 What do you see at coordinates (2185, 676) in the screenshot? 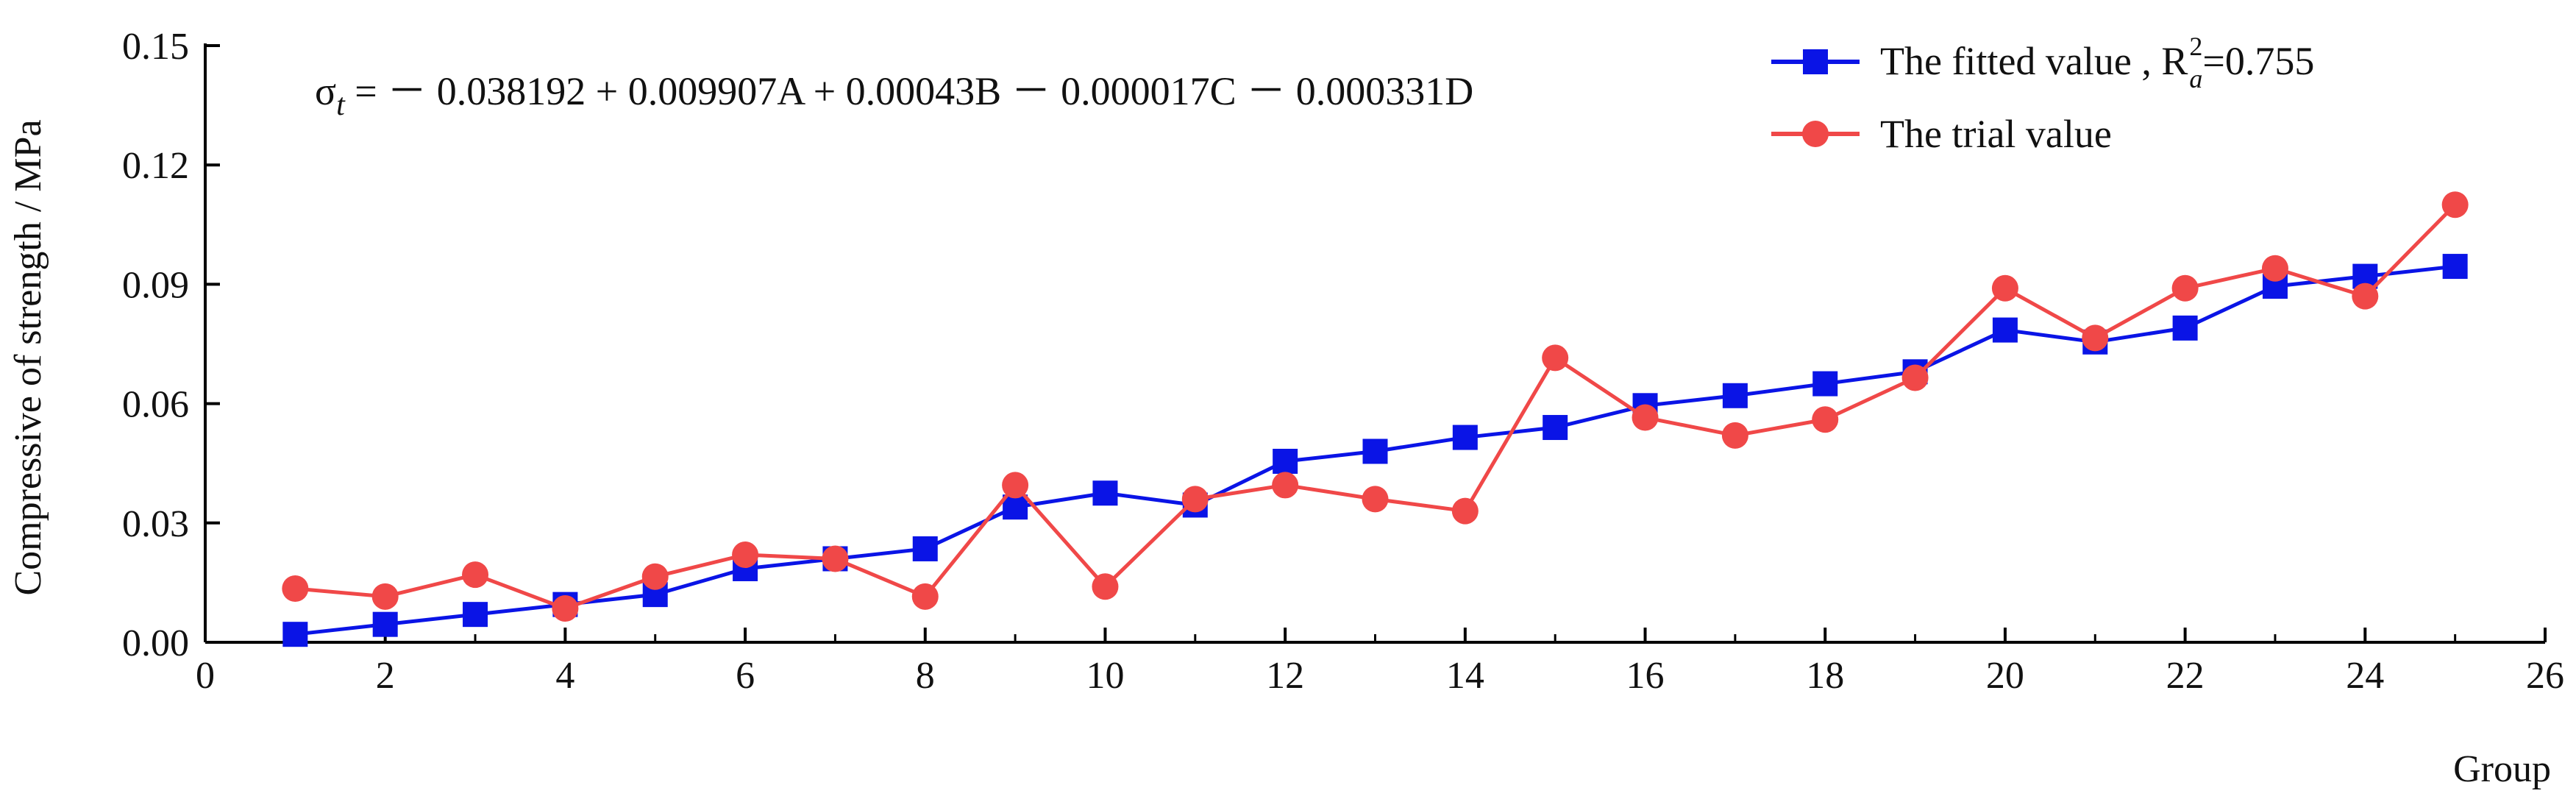
I see `x-tick-label: 22` at bounding box center [2185, 676].